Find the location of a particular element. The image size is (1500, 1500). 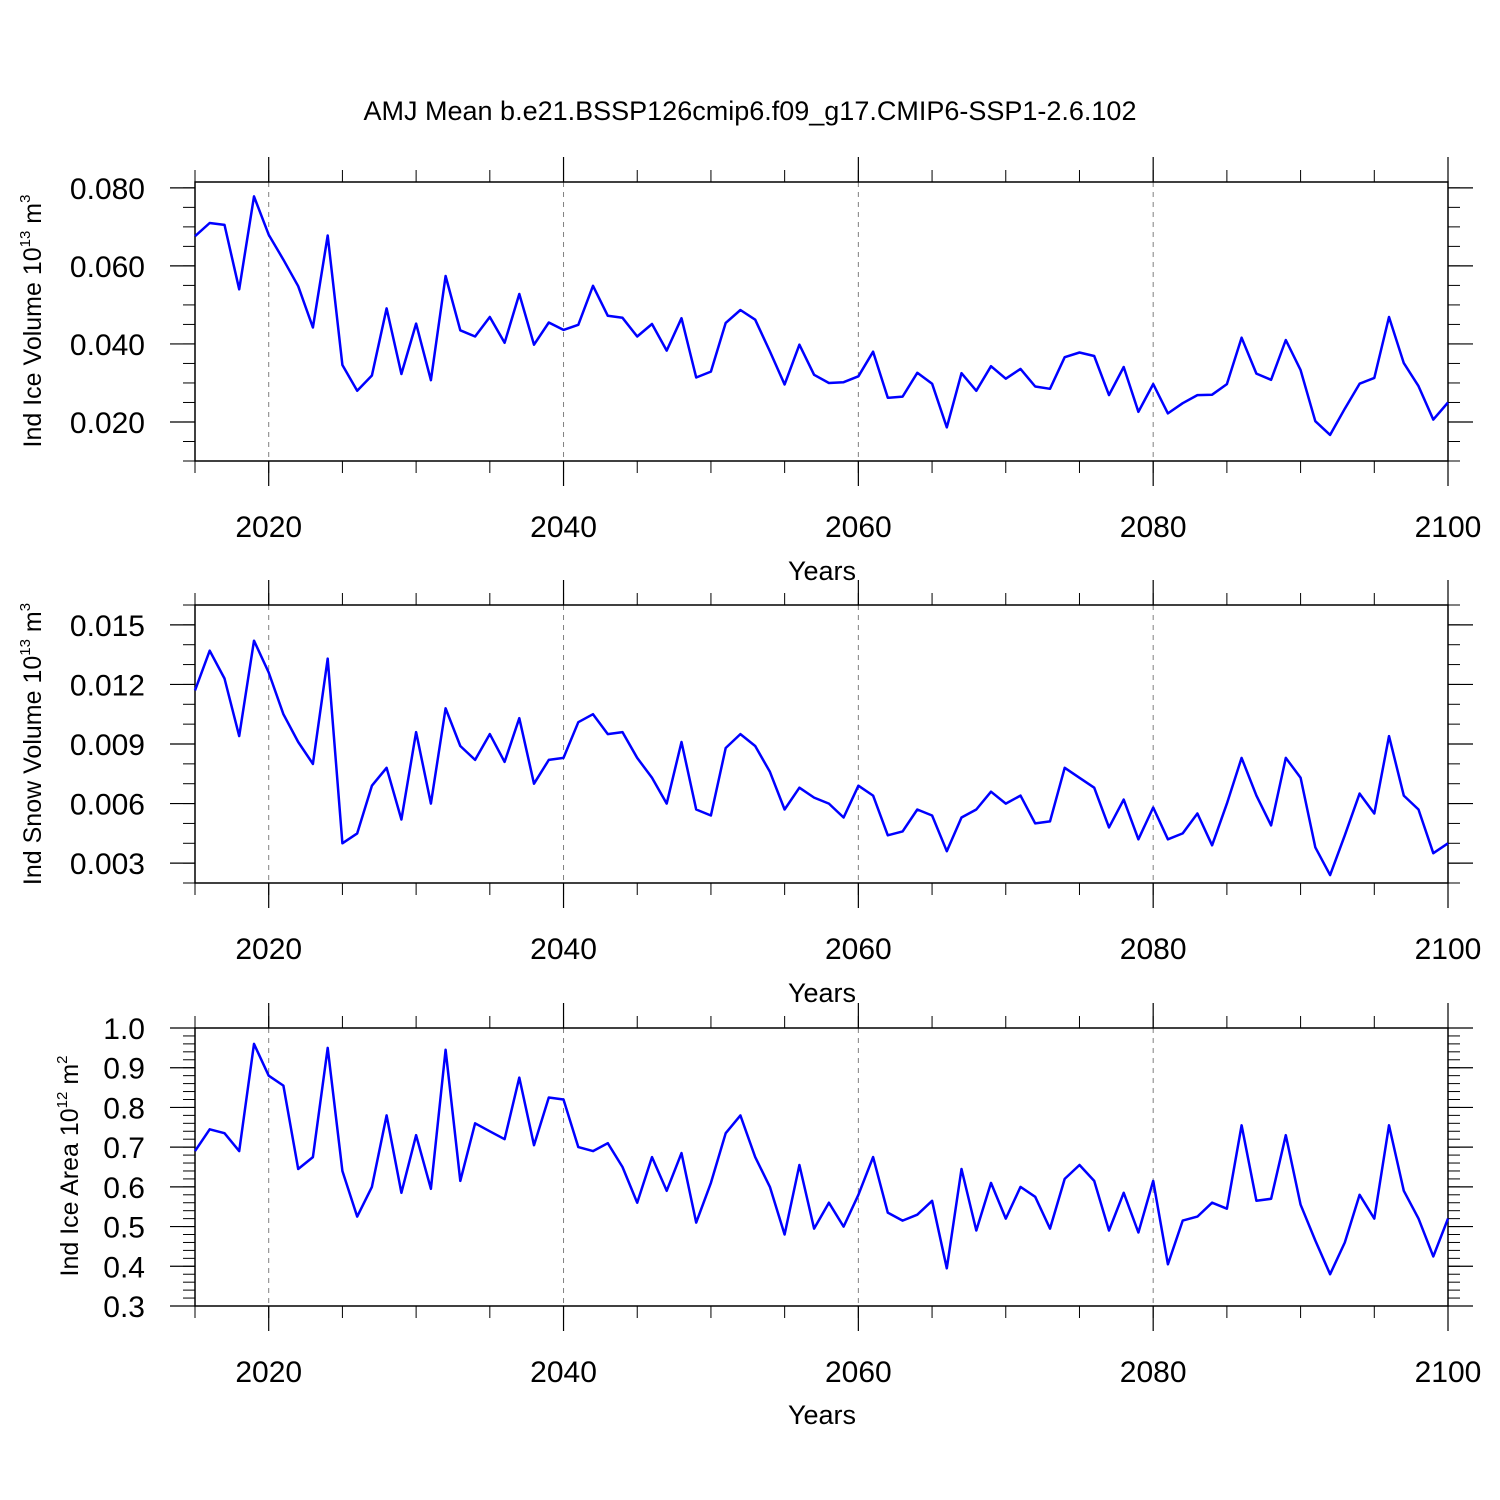

y-tick-label: 0.9 is located at coordinates (124, 1069).